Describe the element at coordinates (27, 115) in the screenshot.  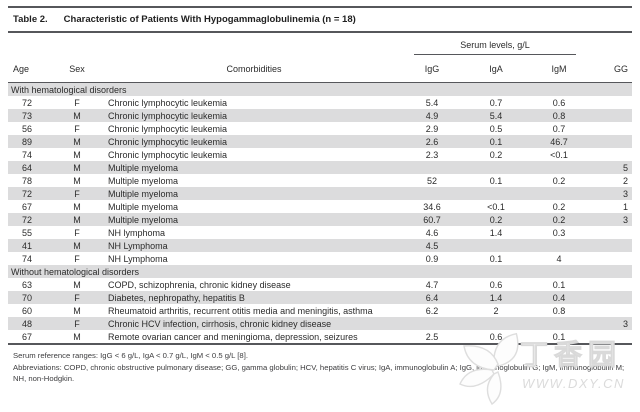
I see `cell-age: 73` at that location.